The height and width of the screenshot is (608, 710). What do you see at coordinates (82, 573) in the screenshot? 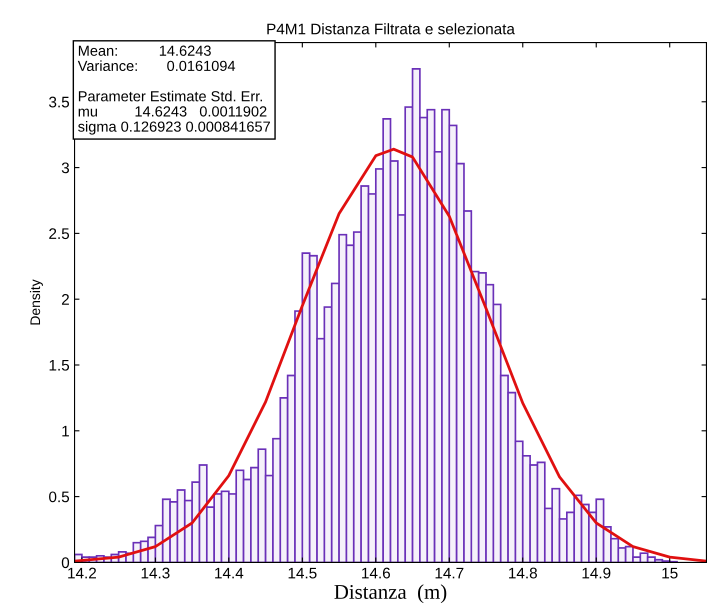
I see `x-tick-label: 14.2` at bounding box center [82, 573].